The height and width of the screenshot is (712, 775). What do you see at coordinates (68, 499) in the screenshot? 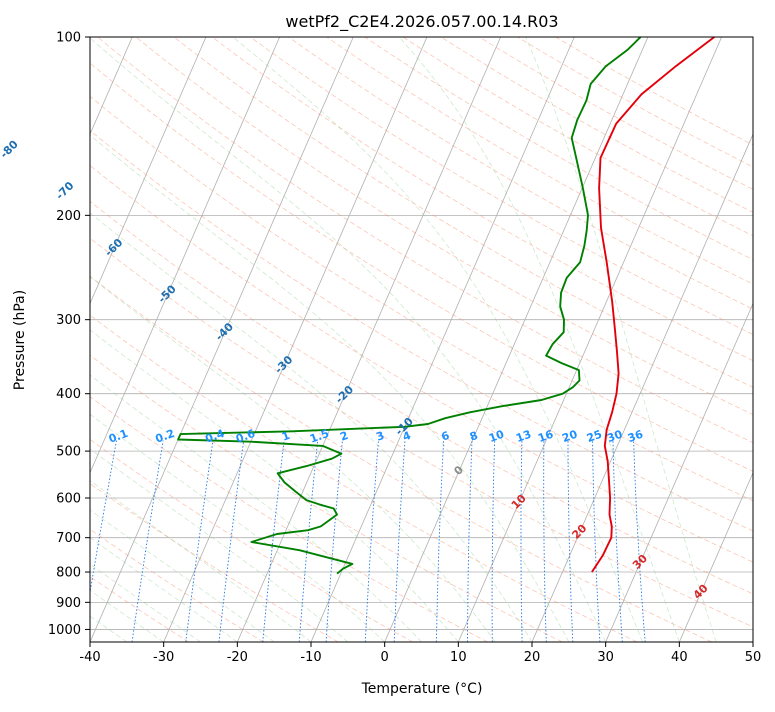
I see `y-tick-label: 600` at bounding box center [68, 499].